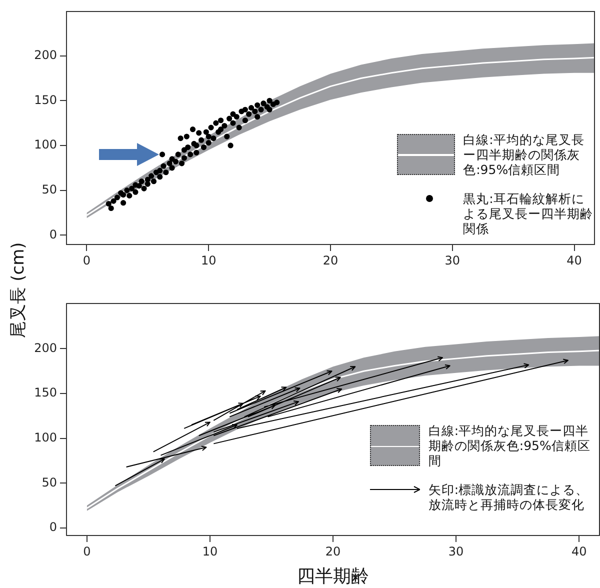 Image resolution: width=600 pixels, height=588 pixels. What do you see at coordinates (509, 497) in the screenshot?
I see `legend-label: 矢印:標識放流調査による、放流時と再捕時の体長変化` at bounding box center [509, 497].